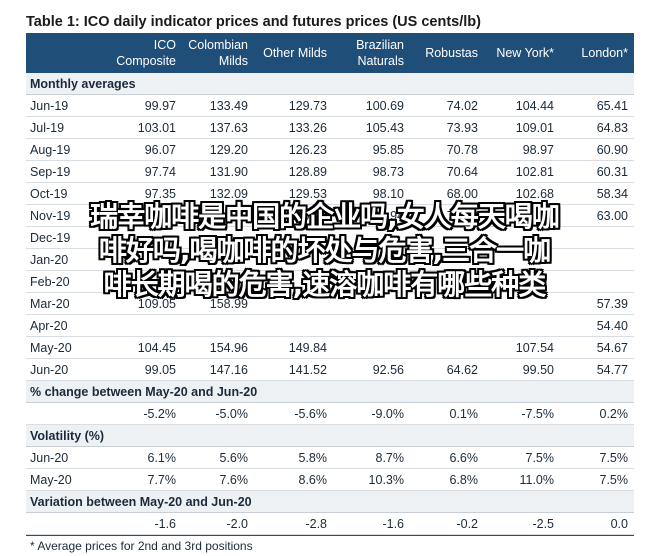 The image size is (649, 556). What do you see at coordinates (384, 106) in the screenshot?
I see `table-cell: 100.69` at bounding box center [384, 106].